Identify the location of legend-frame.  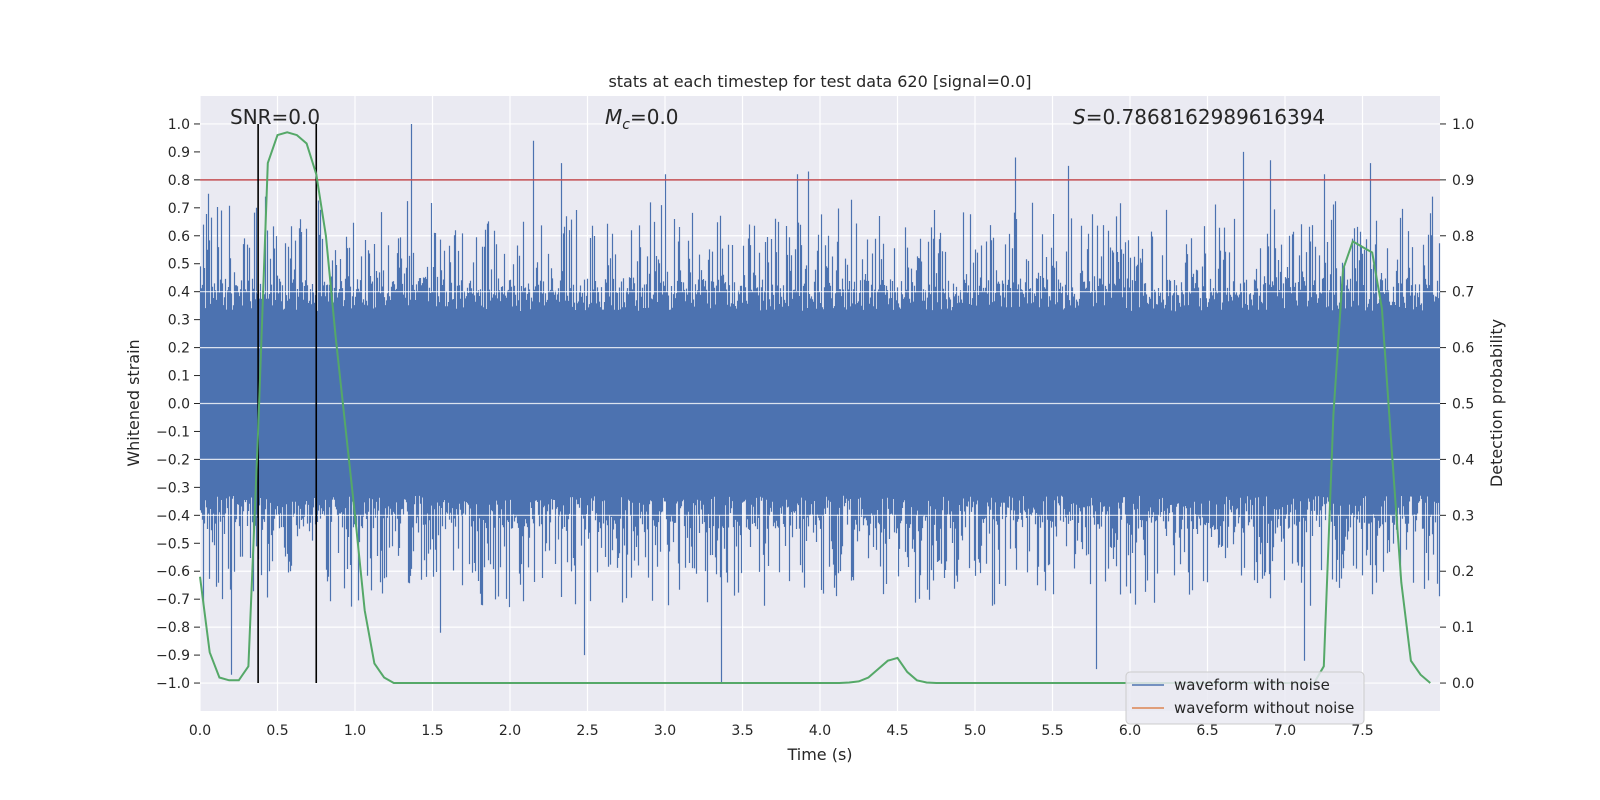
(1245, 698).